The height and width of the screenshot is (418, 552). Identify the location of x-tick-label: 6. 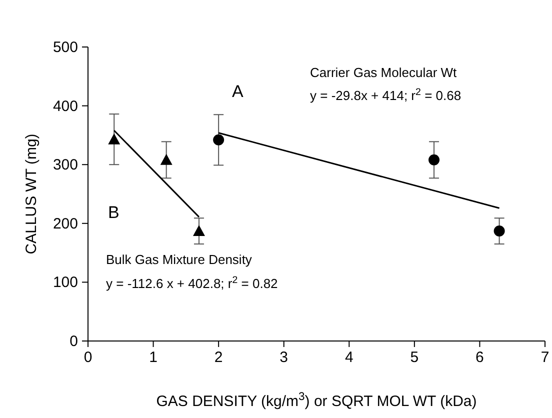
(480, 357).